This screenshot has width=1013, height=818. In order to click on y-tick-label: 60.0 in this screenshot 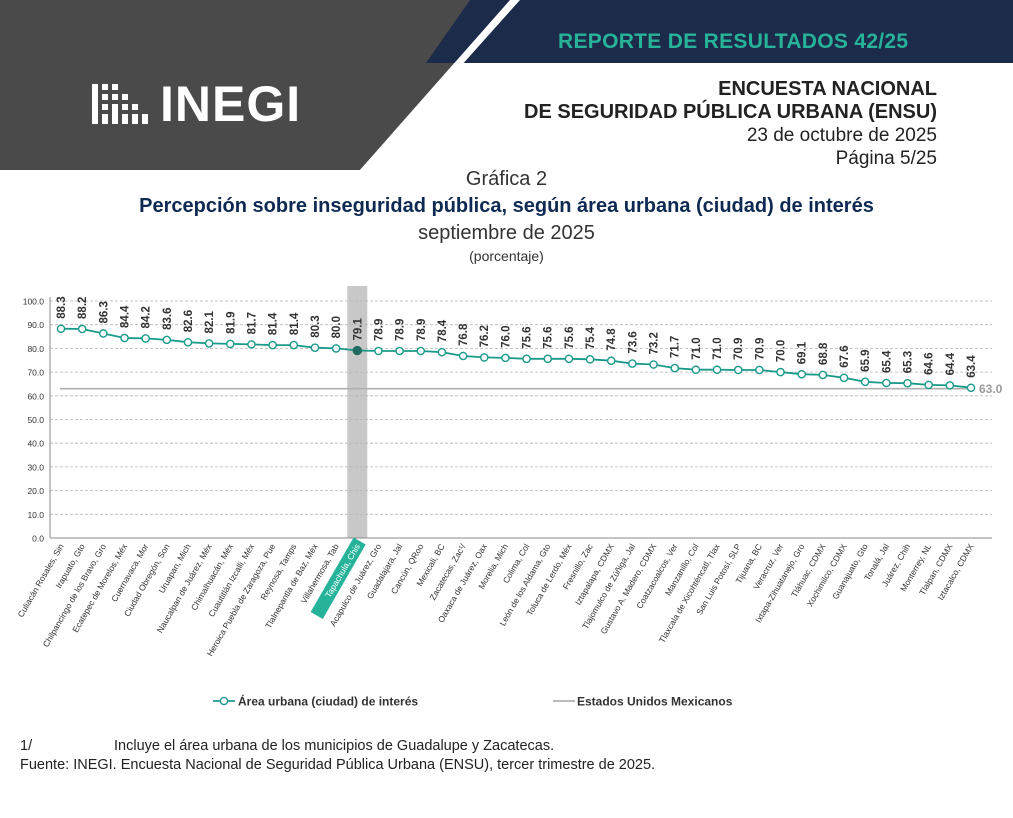, I will do `click(35, 396)`.